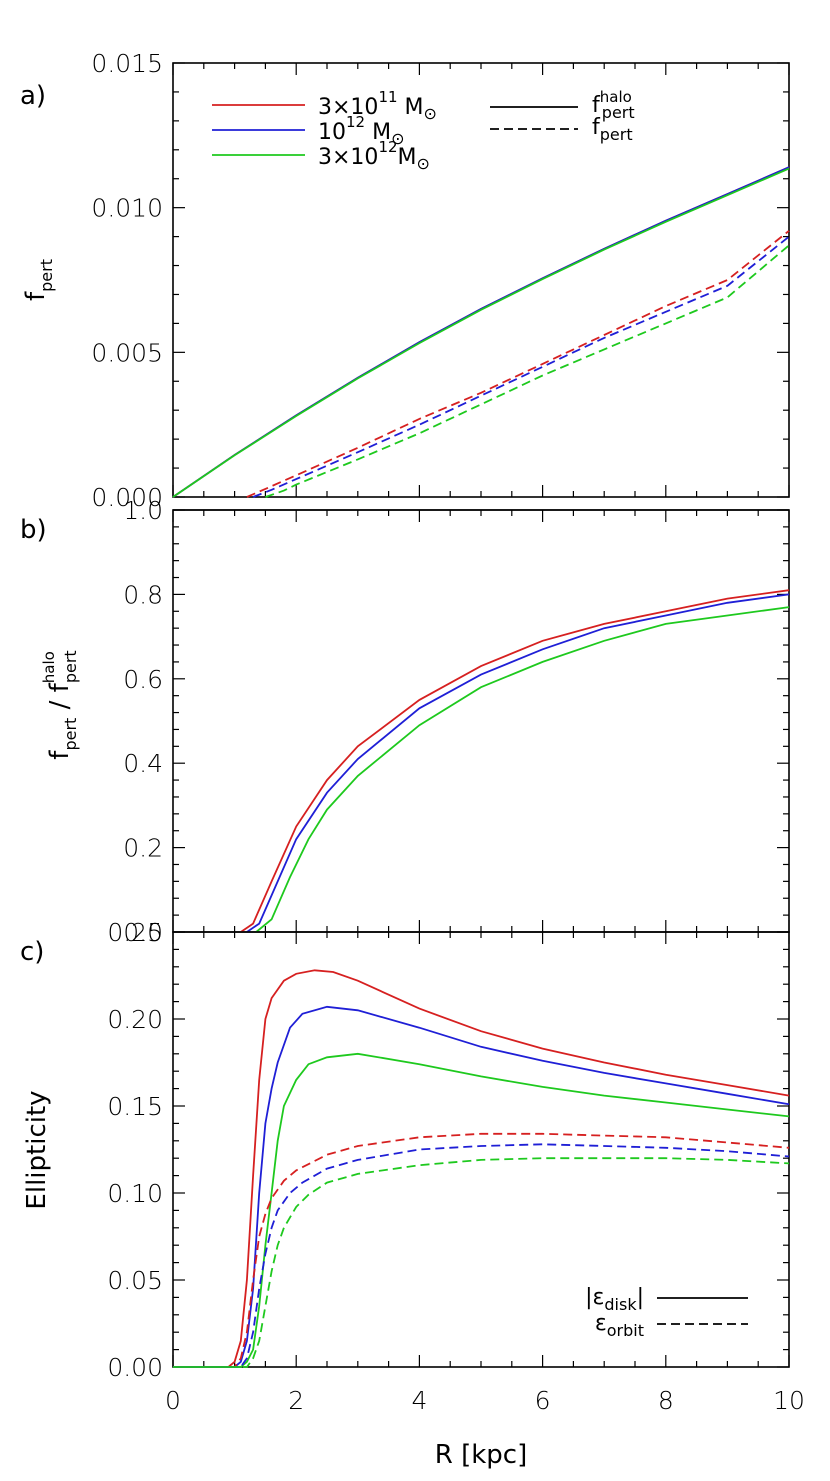 Image resolution: width=830 pixels, height=1481 pixels. Describe the element at coordinates (135, 1367) in the screenshot. I see `y-tick-label: 0.00` at that location.